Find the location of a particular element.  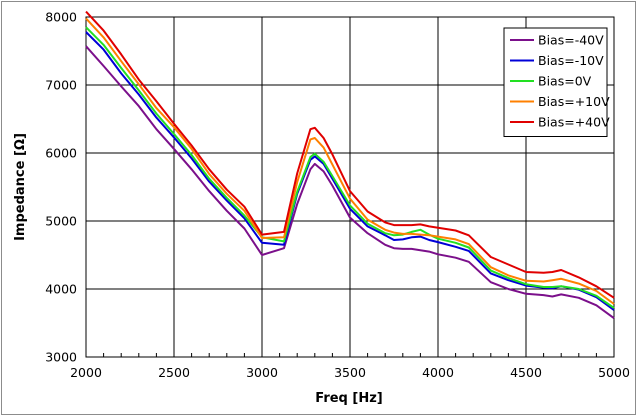

legend-label: Bias=+40V is located at coordinates (574, 122).